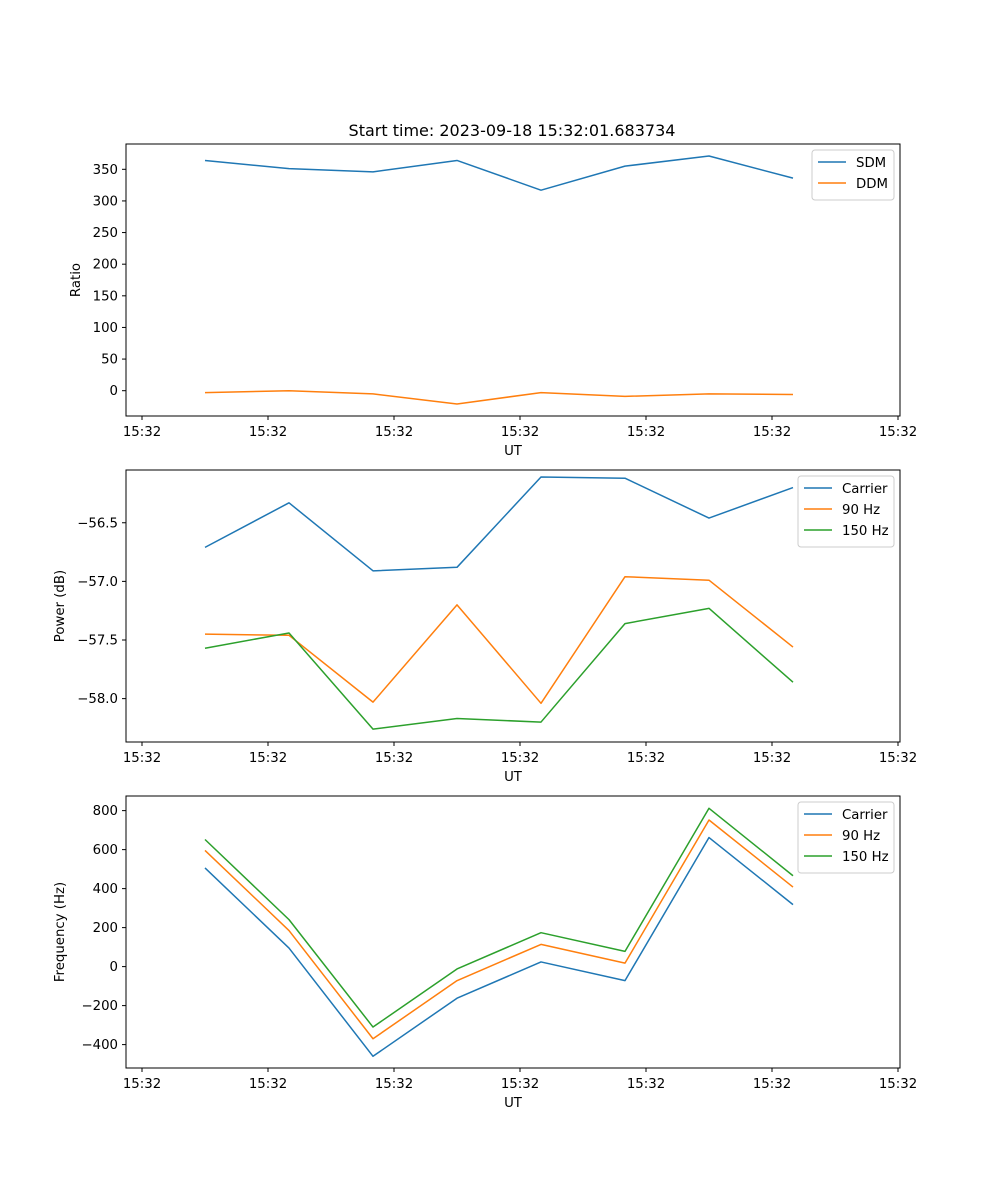  I want to click on legend-label: DDM, so click(872, 184).